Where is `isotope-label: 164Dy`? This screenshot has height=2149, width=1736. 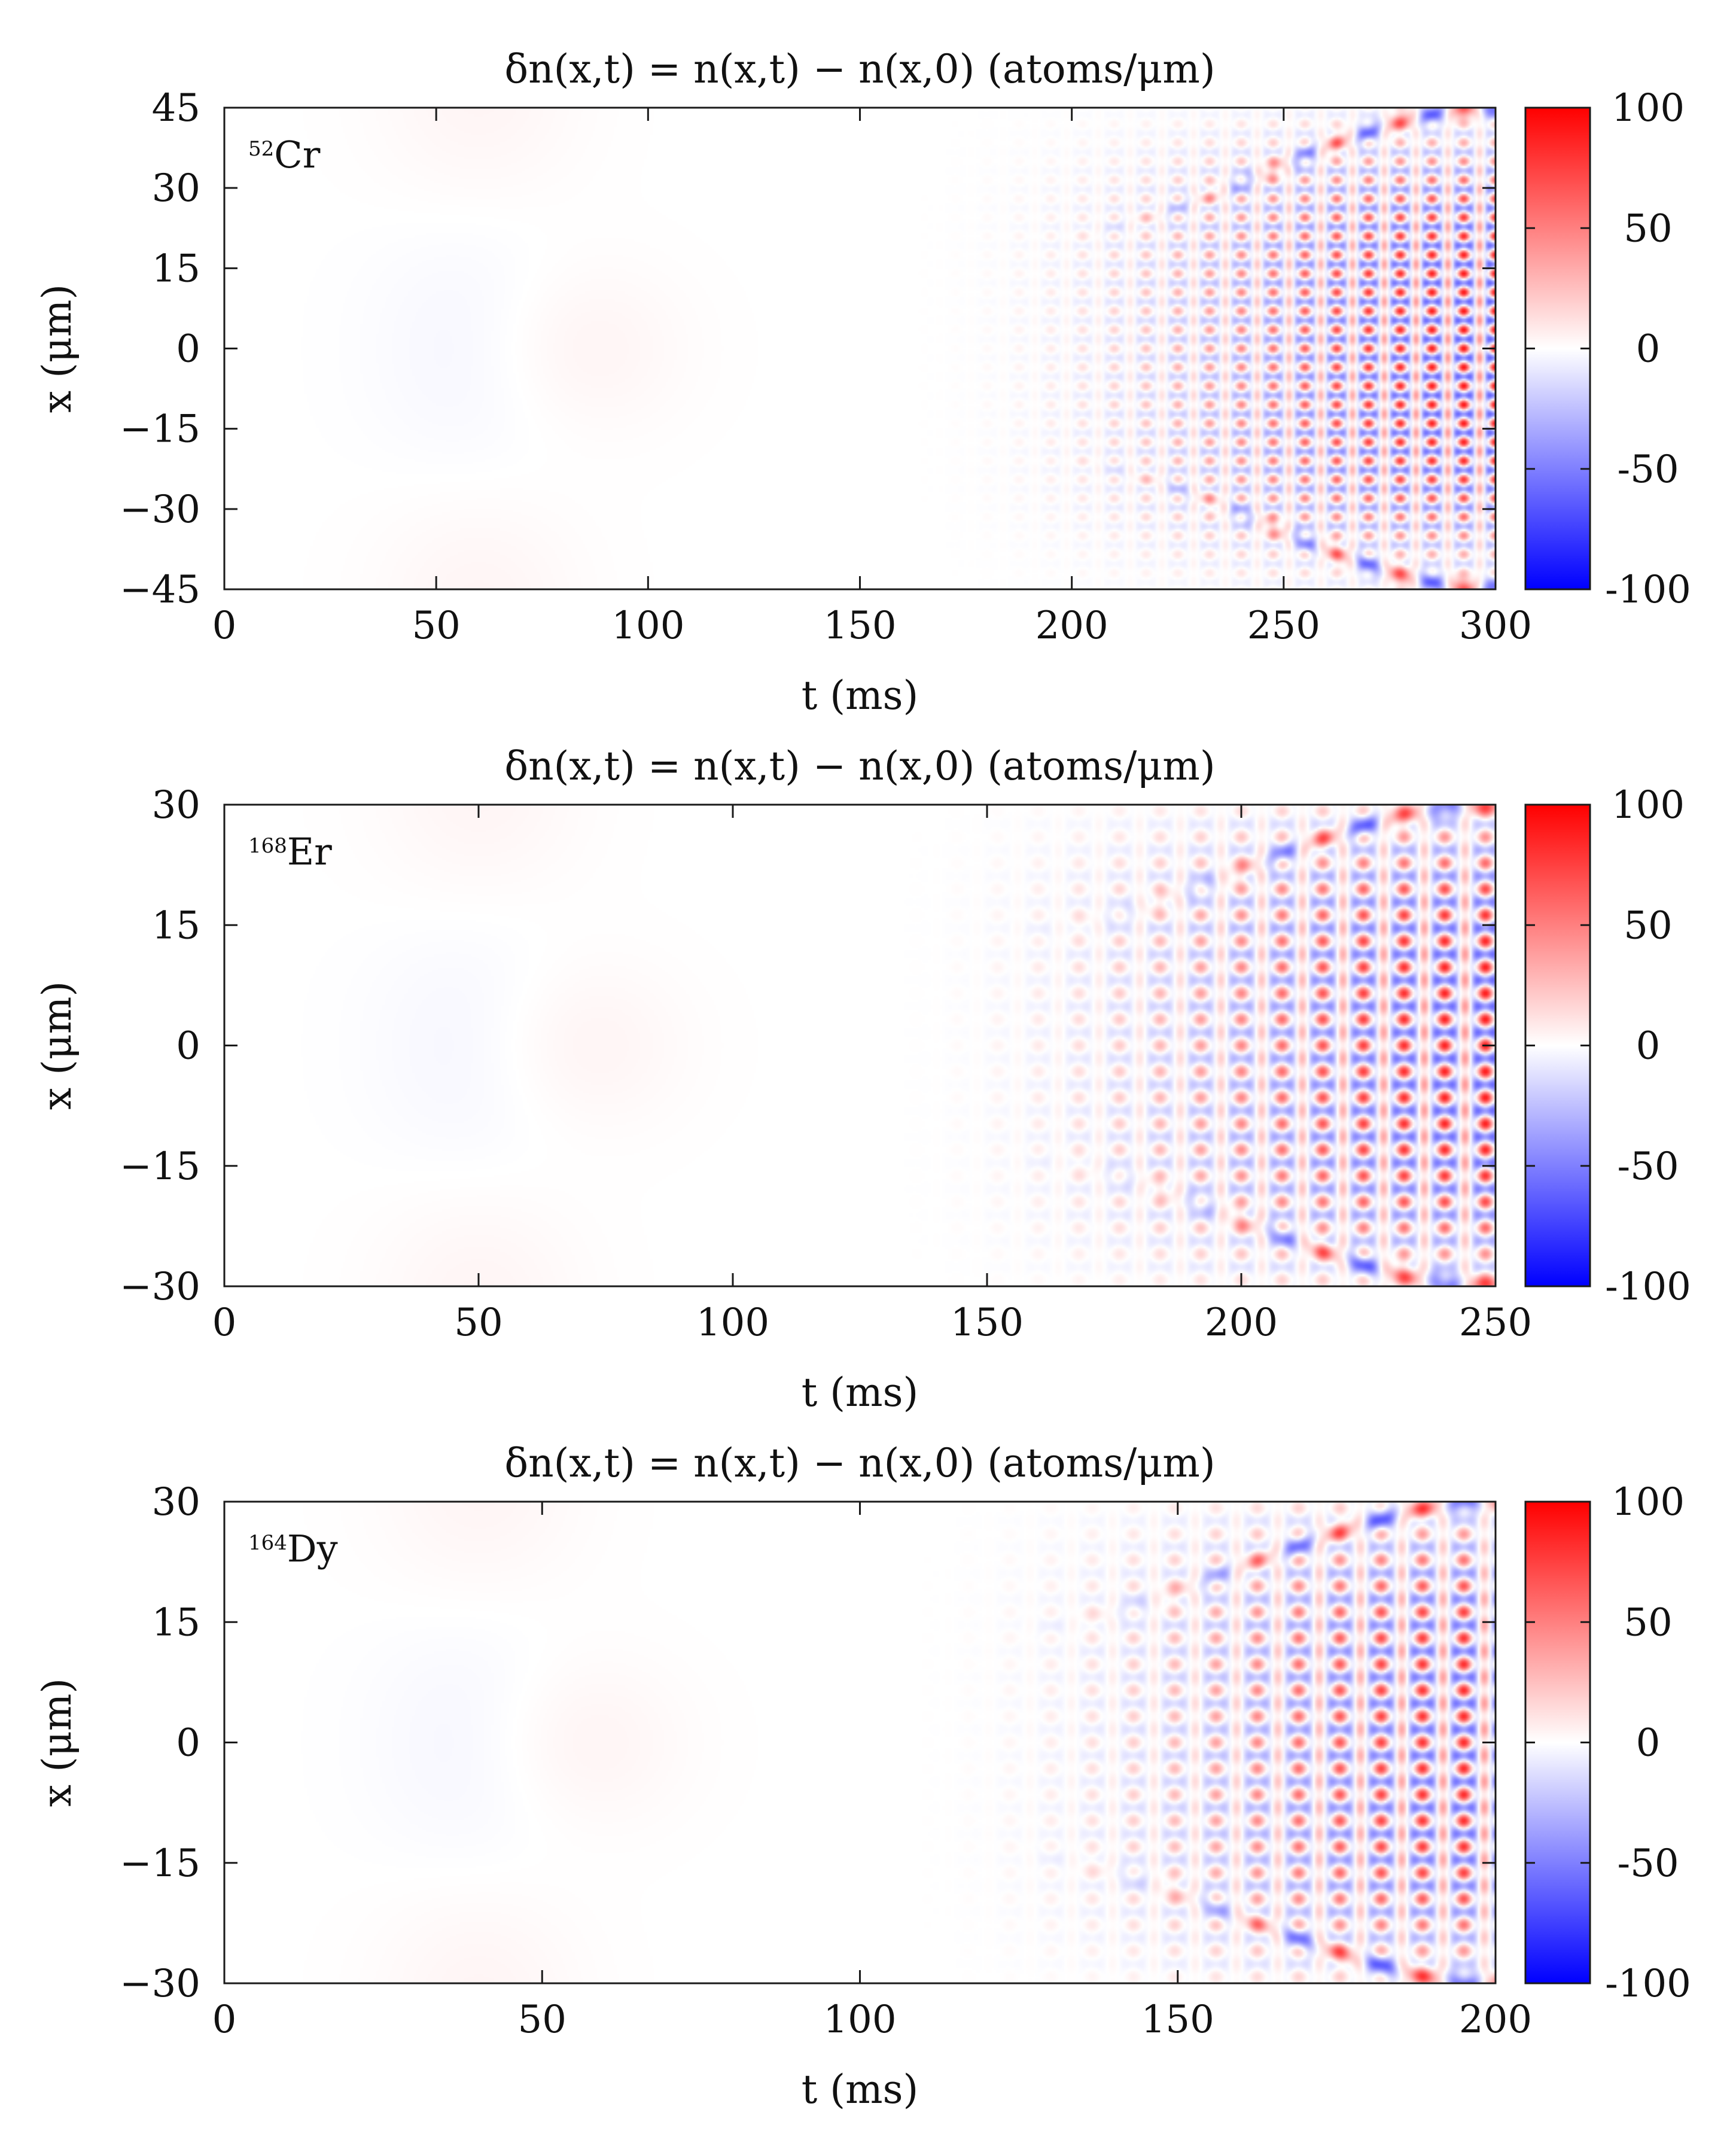
isotope-label: 164Dy is located at coordinates (293, 1548).